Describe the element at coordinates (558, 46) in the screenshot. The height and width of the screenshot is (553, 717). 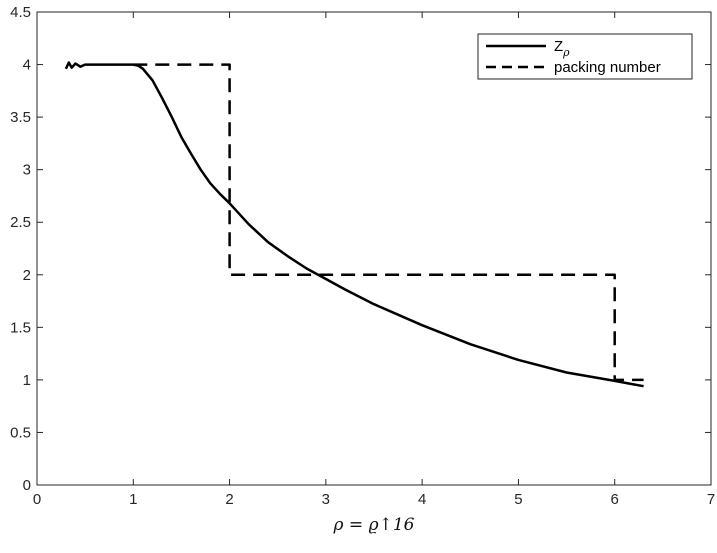
I see `legend-entry-z-rho-name: Z` at that location.